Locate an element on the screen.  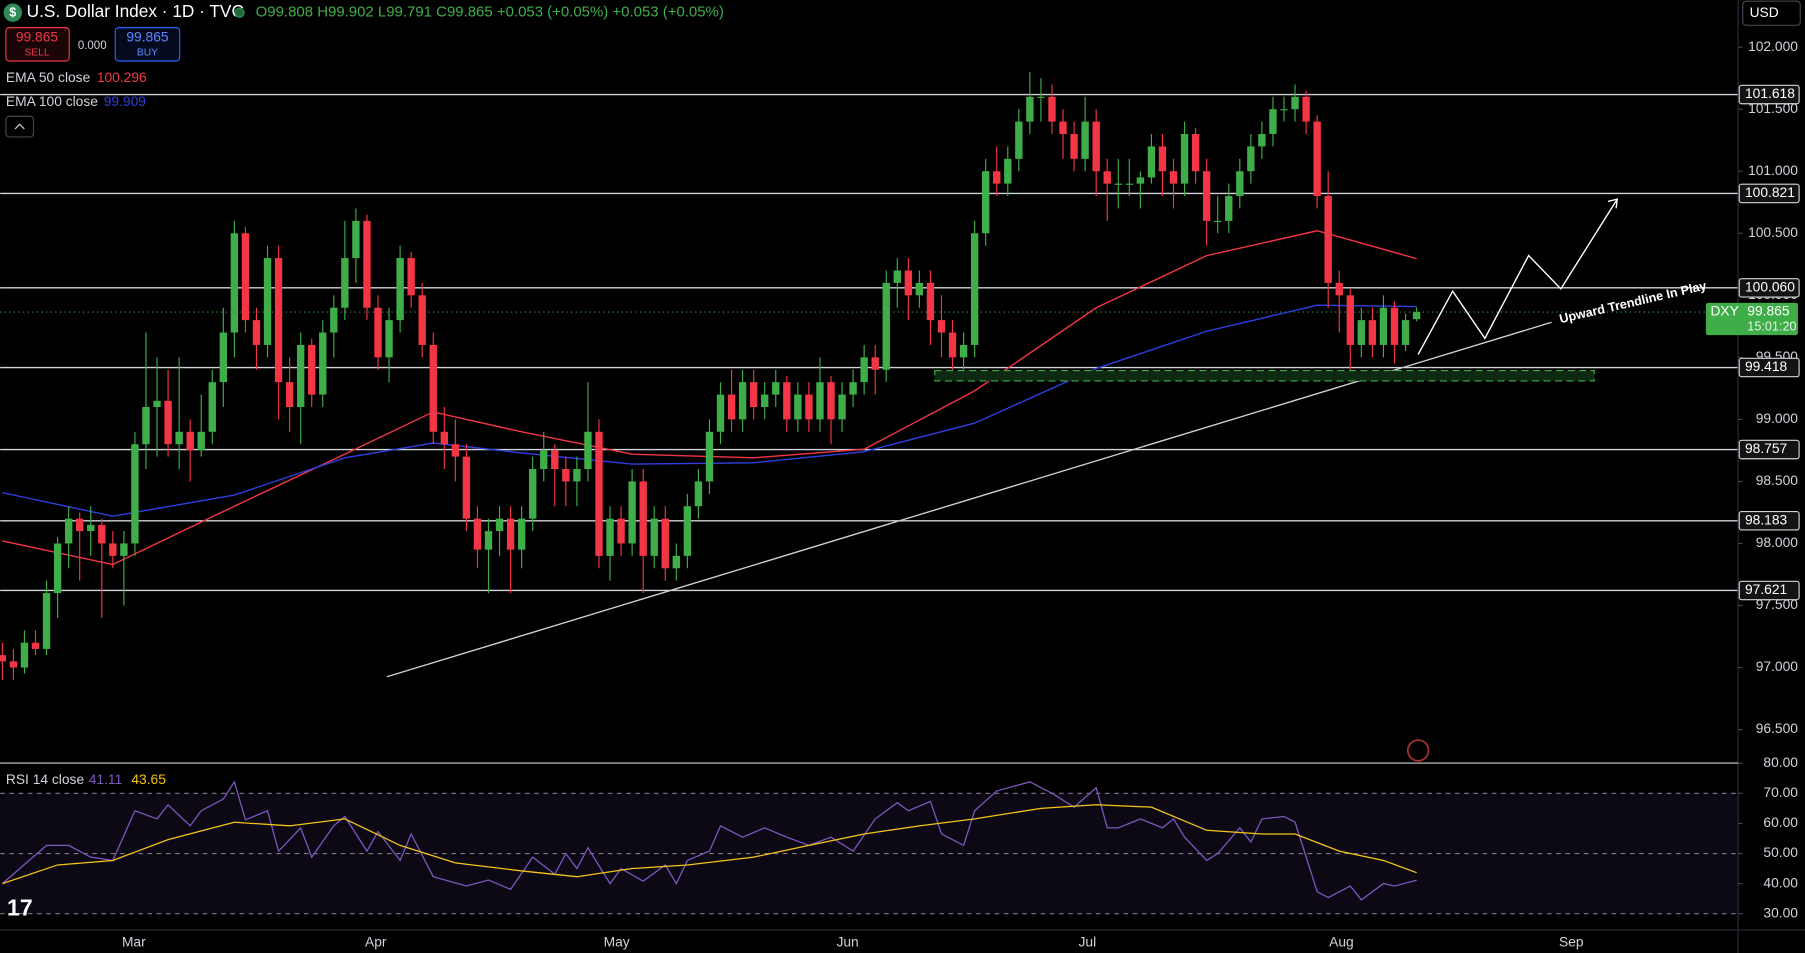
buy-label: BUY is located at coordinates (147, 53).